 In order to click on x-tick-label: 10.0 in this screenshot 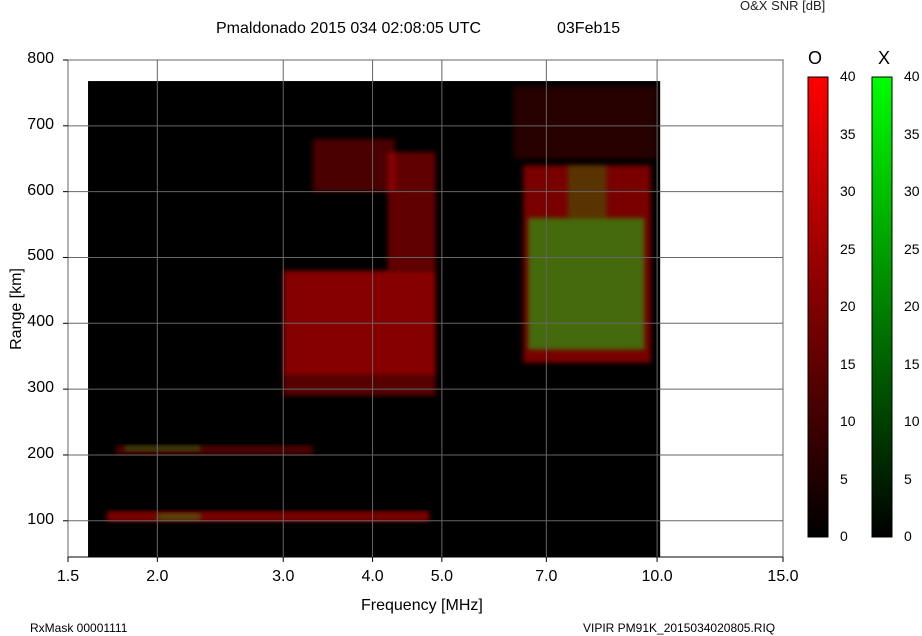, I will do `click(657, 576)`.